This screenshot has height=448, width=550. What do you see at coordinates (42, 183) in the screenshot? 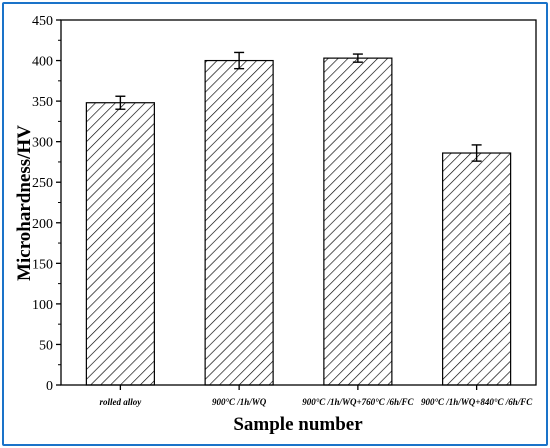
I see `y-tick-label: 250` at bounding box center [42, 183].